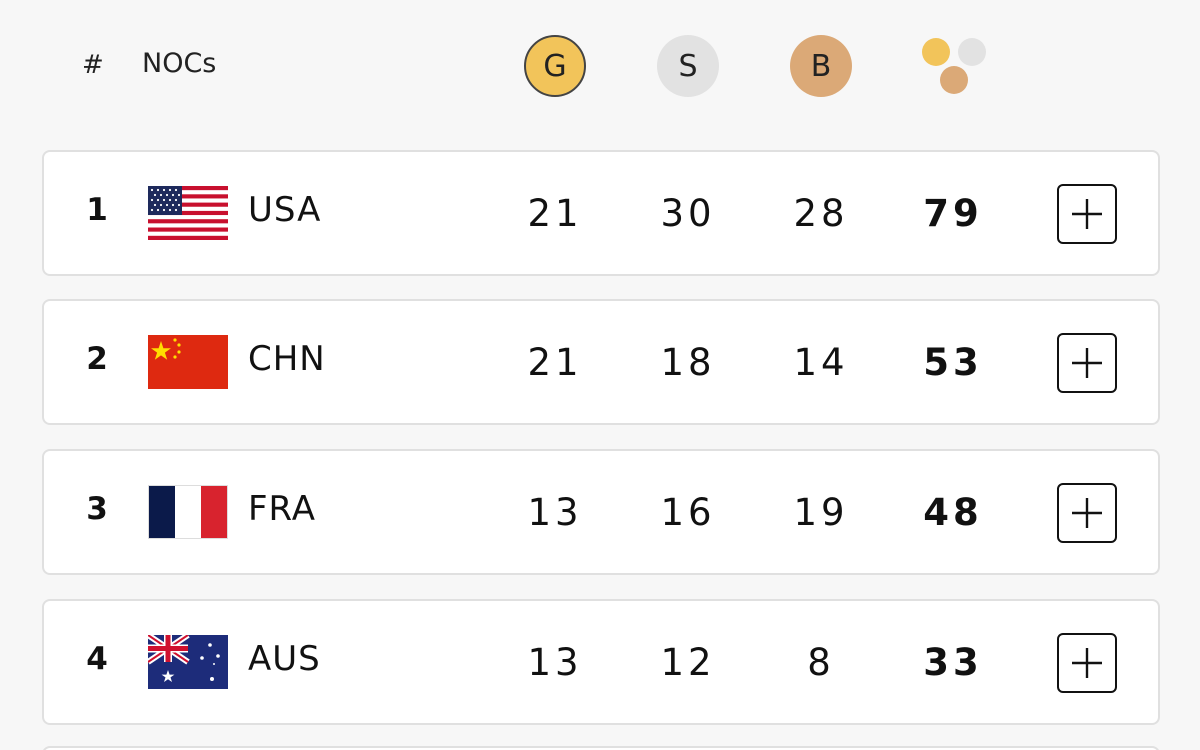  I want to click on bronze-count: 14, so click(821, 362).